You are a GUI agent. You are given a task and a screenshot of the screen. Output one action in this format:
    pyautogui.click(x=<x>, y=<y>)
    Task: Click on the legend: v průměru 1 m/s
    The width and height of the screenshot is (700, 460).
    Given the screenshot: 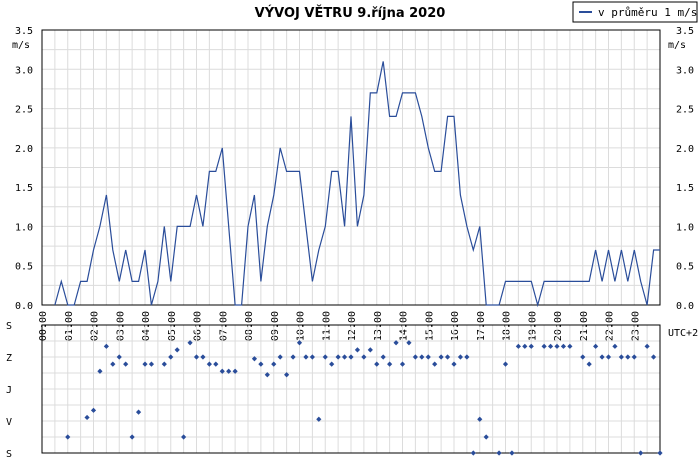 What is the action you would take?
    pyautogui.click(x=635, y=12)
    